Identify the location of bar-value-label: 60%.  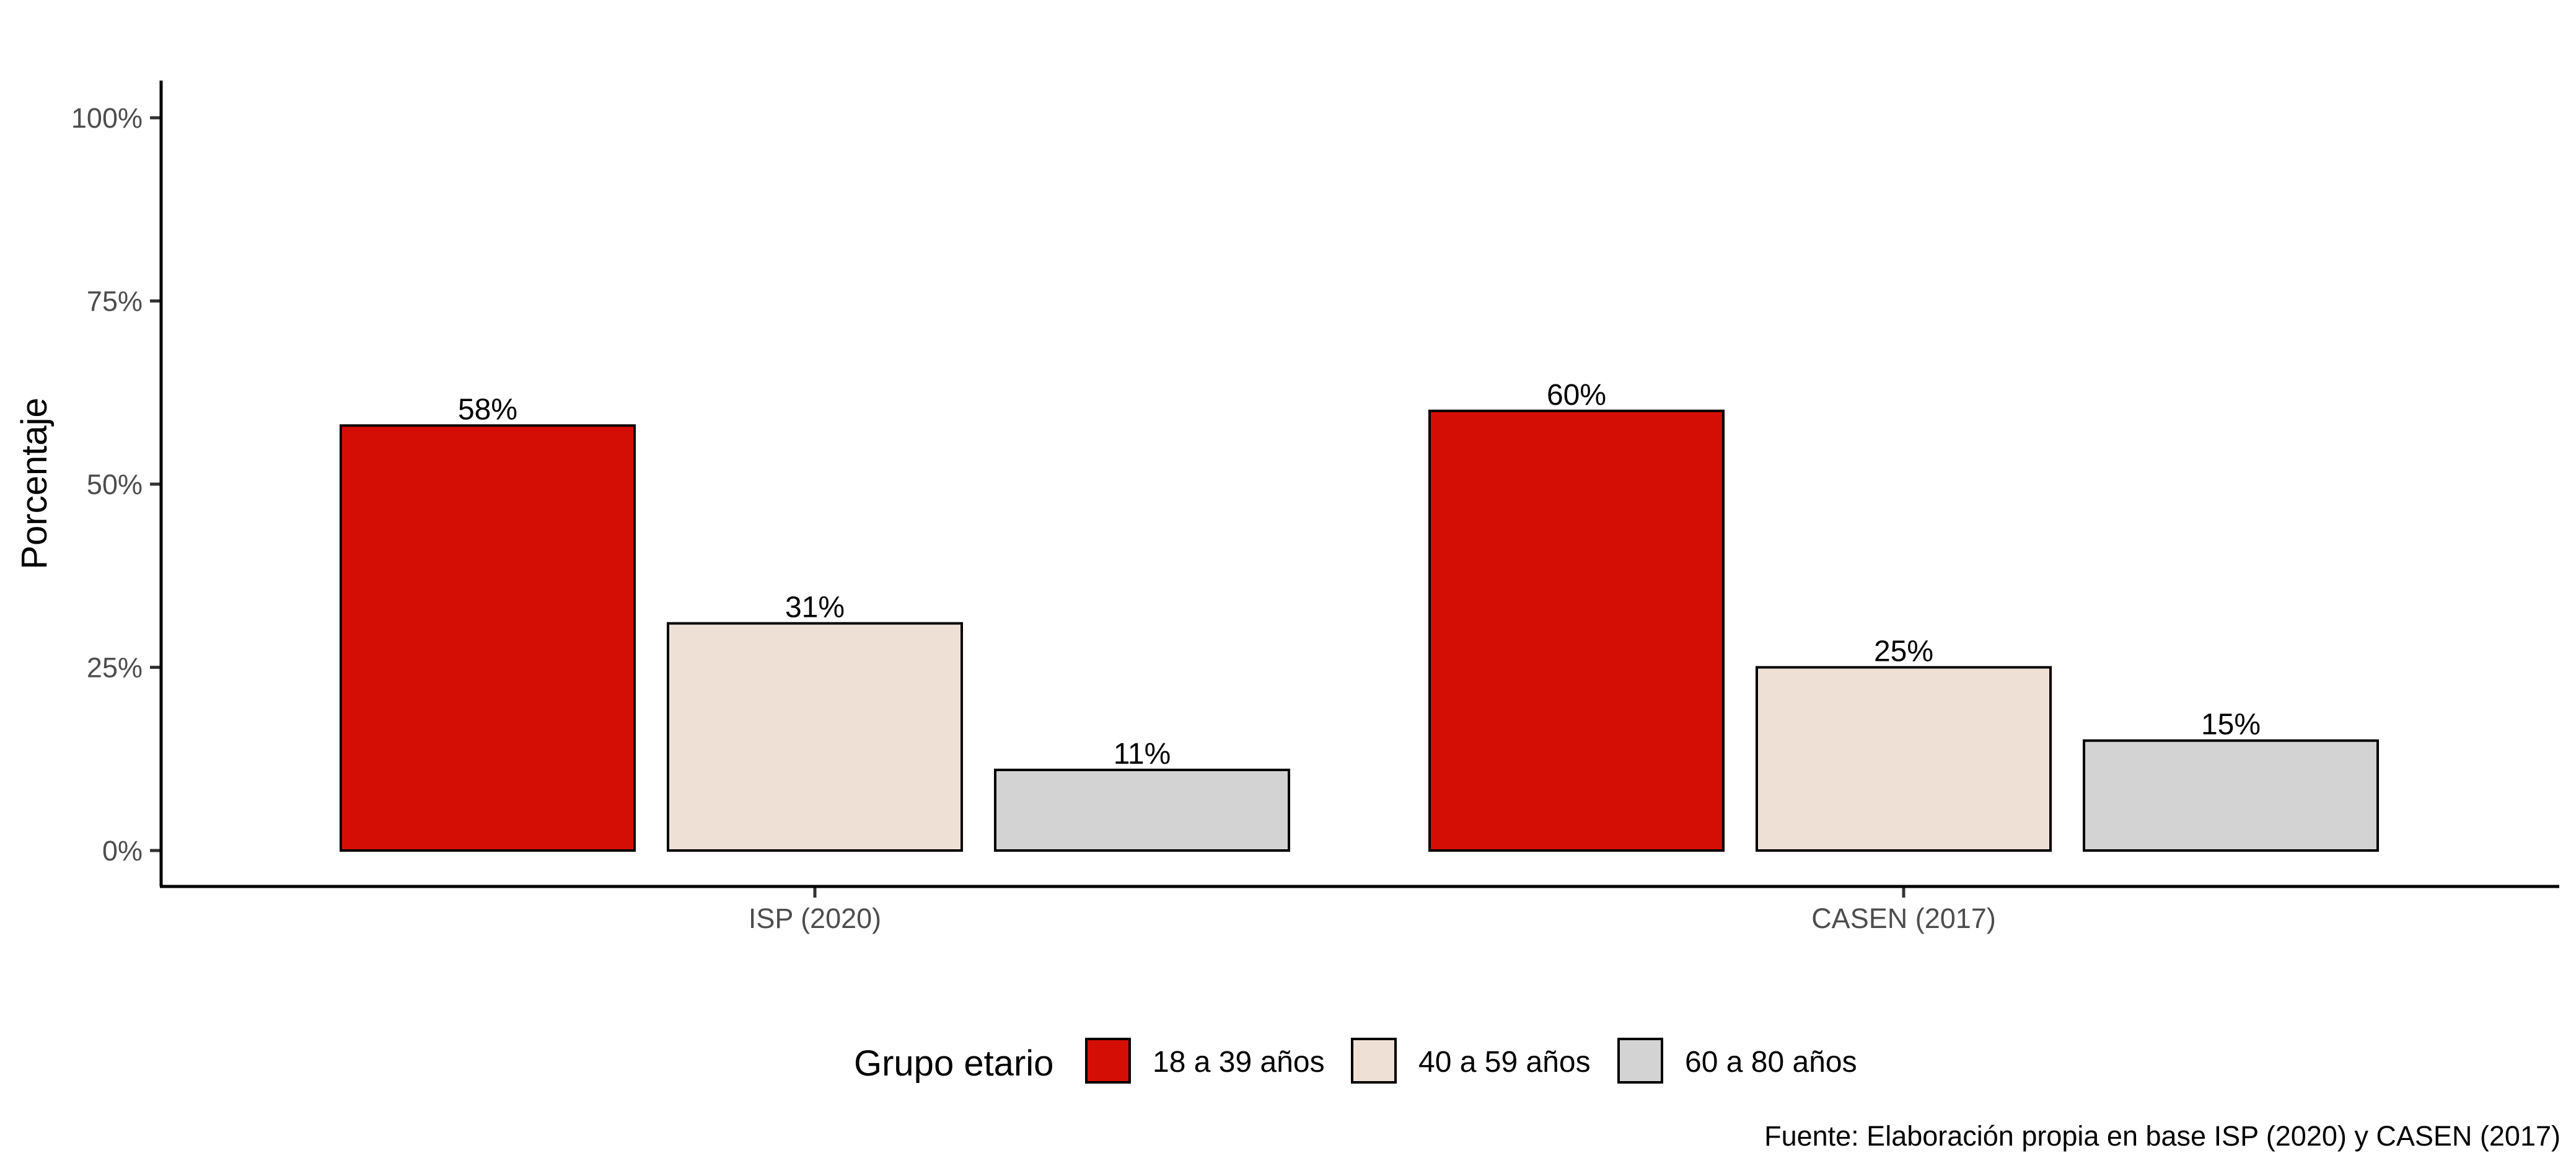
(1577, 395).